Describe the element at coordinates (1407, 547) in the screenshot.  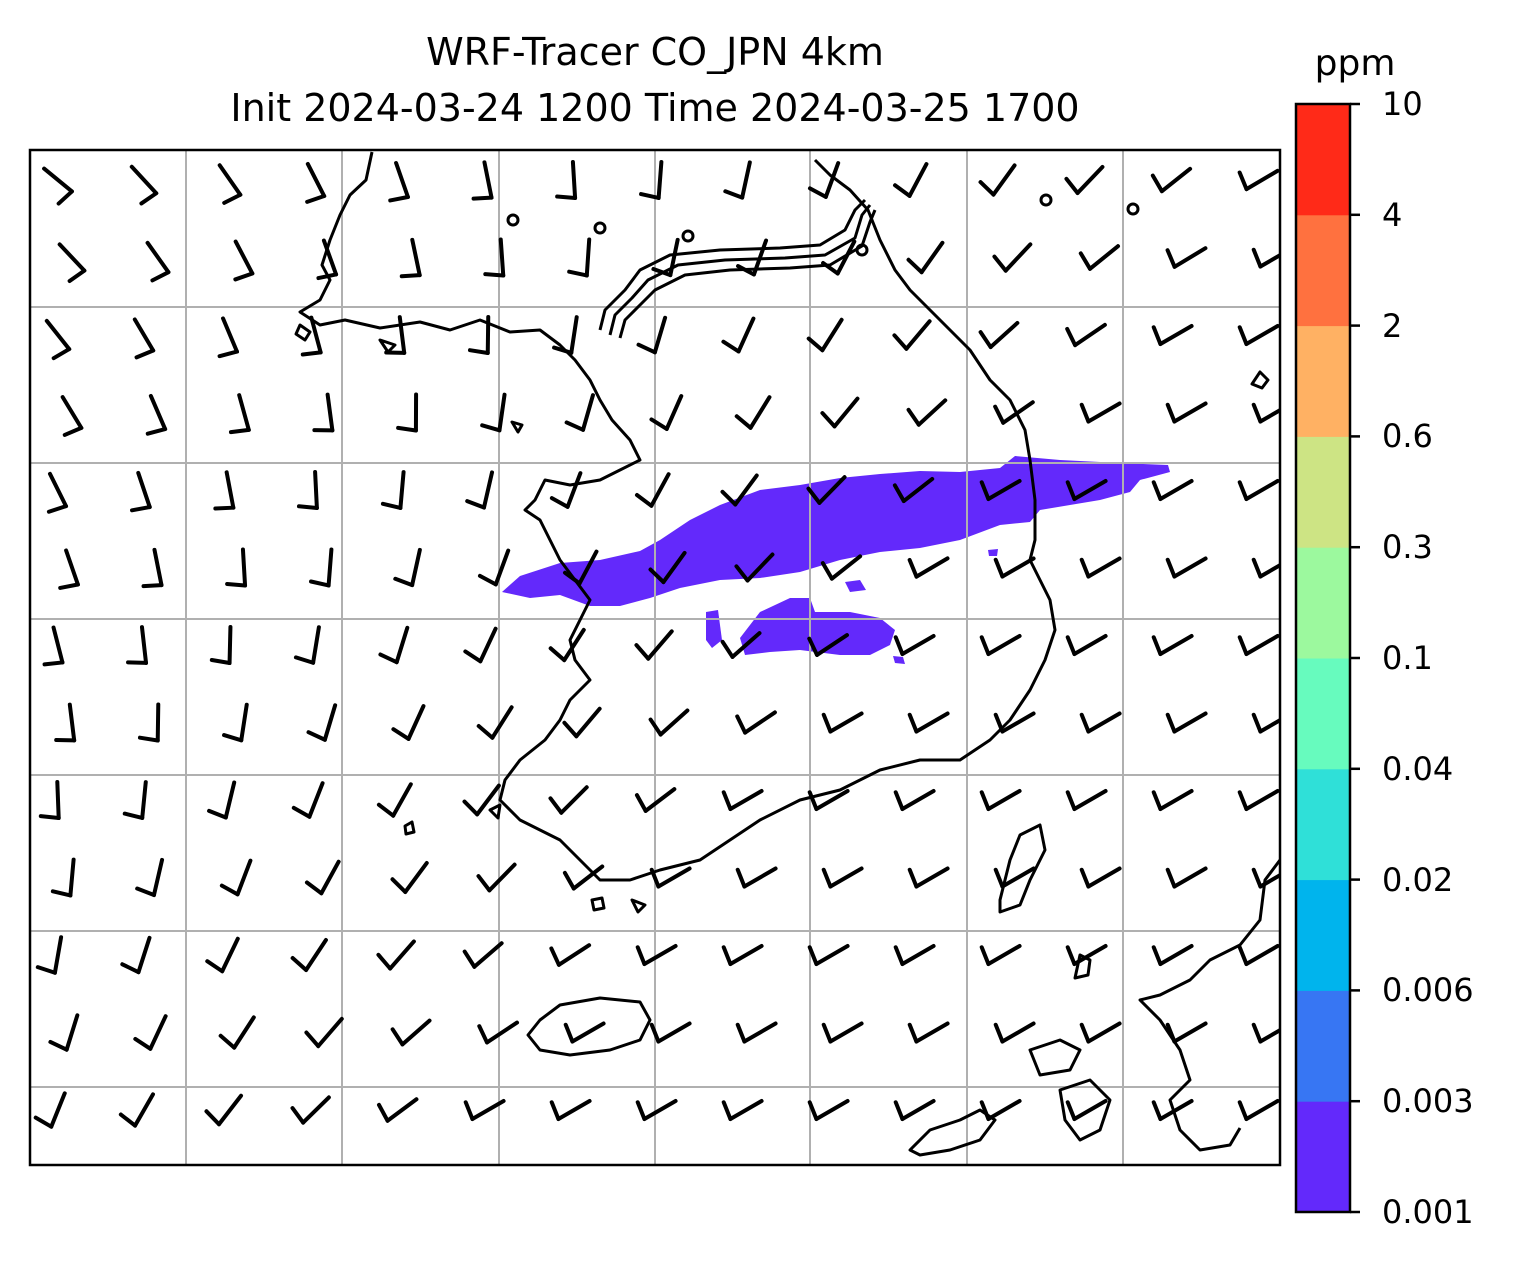
I see `colorbar-tick-label: 0.3` at that location.